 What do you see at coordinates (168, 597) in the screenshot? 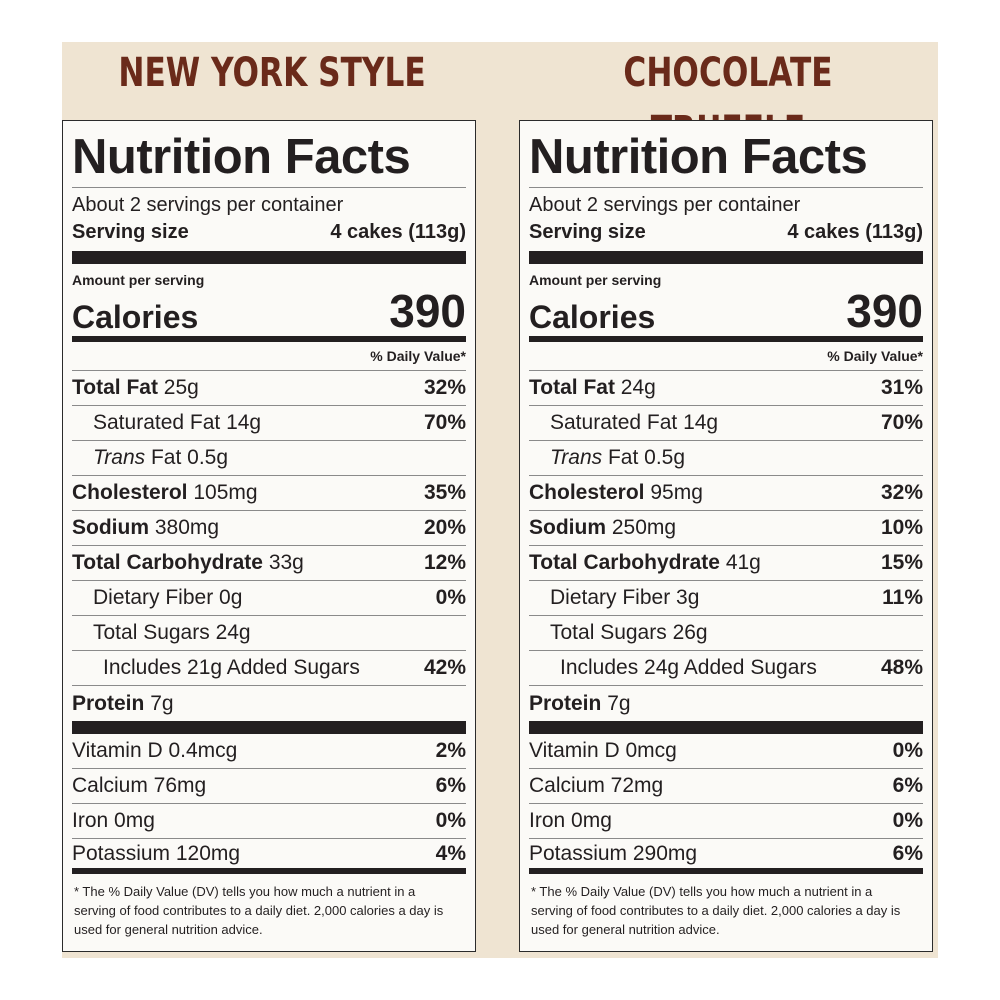
I see `dietary-fiber-label: Dietary Fiber 0g` at bounding box center [168, 597].